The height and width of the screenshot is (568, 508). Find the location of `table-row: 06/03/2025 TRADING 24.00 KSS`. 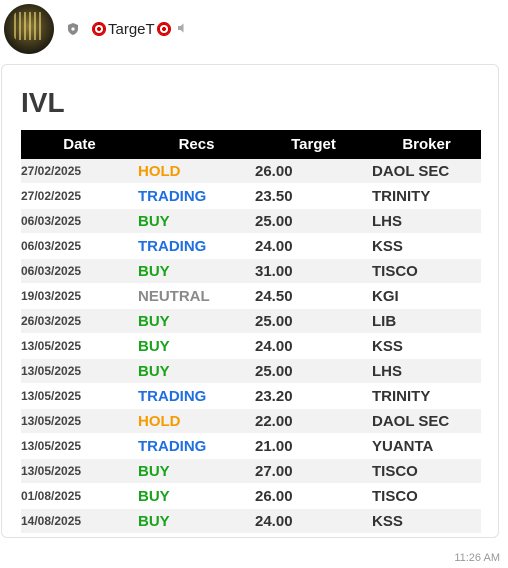

table-row: 06/03/2025 TRADING 24.00 KSS is located at coordinates (251, 246).